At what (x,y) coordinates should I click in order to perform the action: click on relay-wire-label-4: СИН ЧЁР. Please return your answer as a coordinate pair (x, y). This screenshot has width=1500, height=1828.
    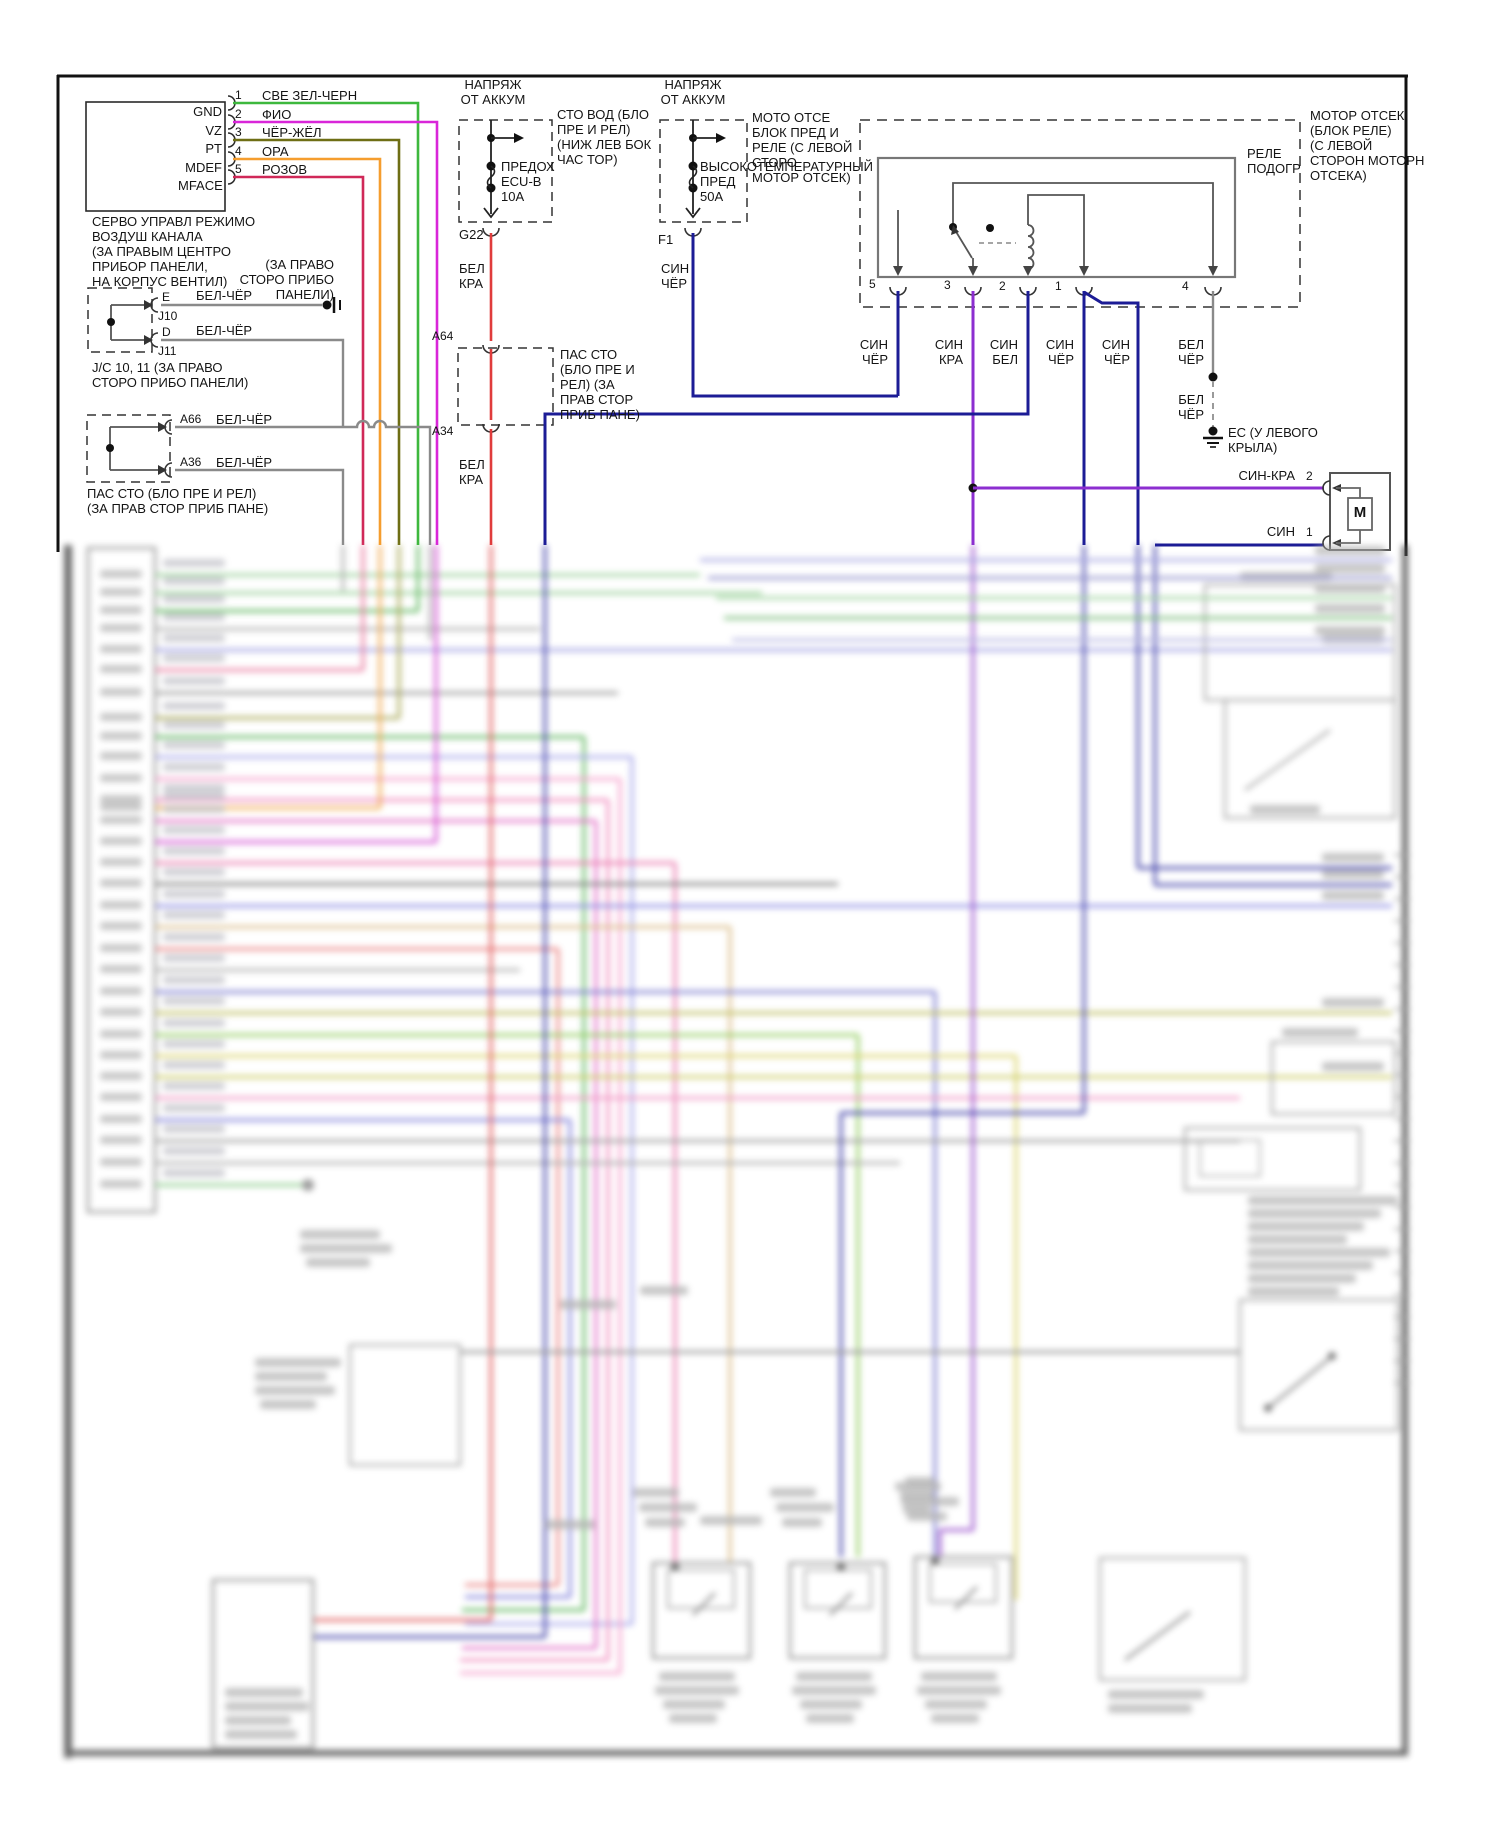
    Looking at the image, I should click on (1115, 352).